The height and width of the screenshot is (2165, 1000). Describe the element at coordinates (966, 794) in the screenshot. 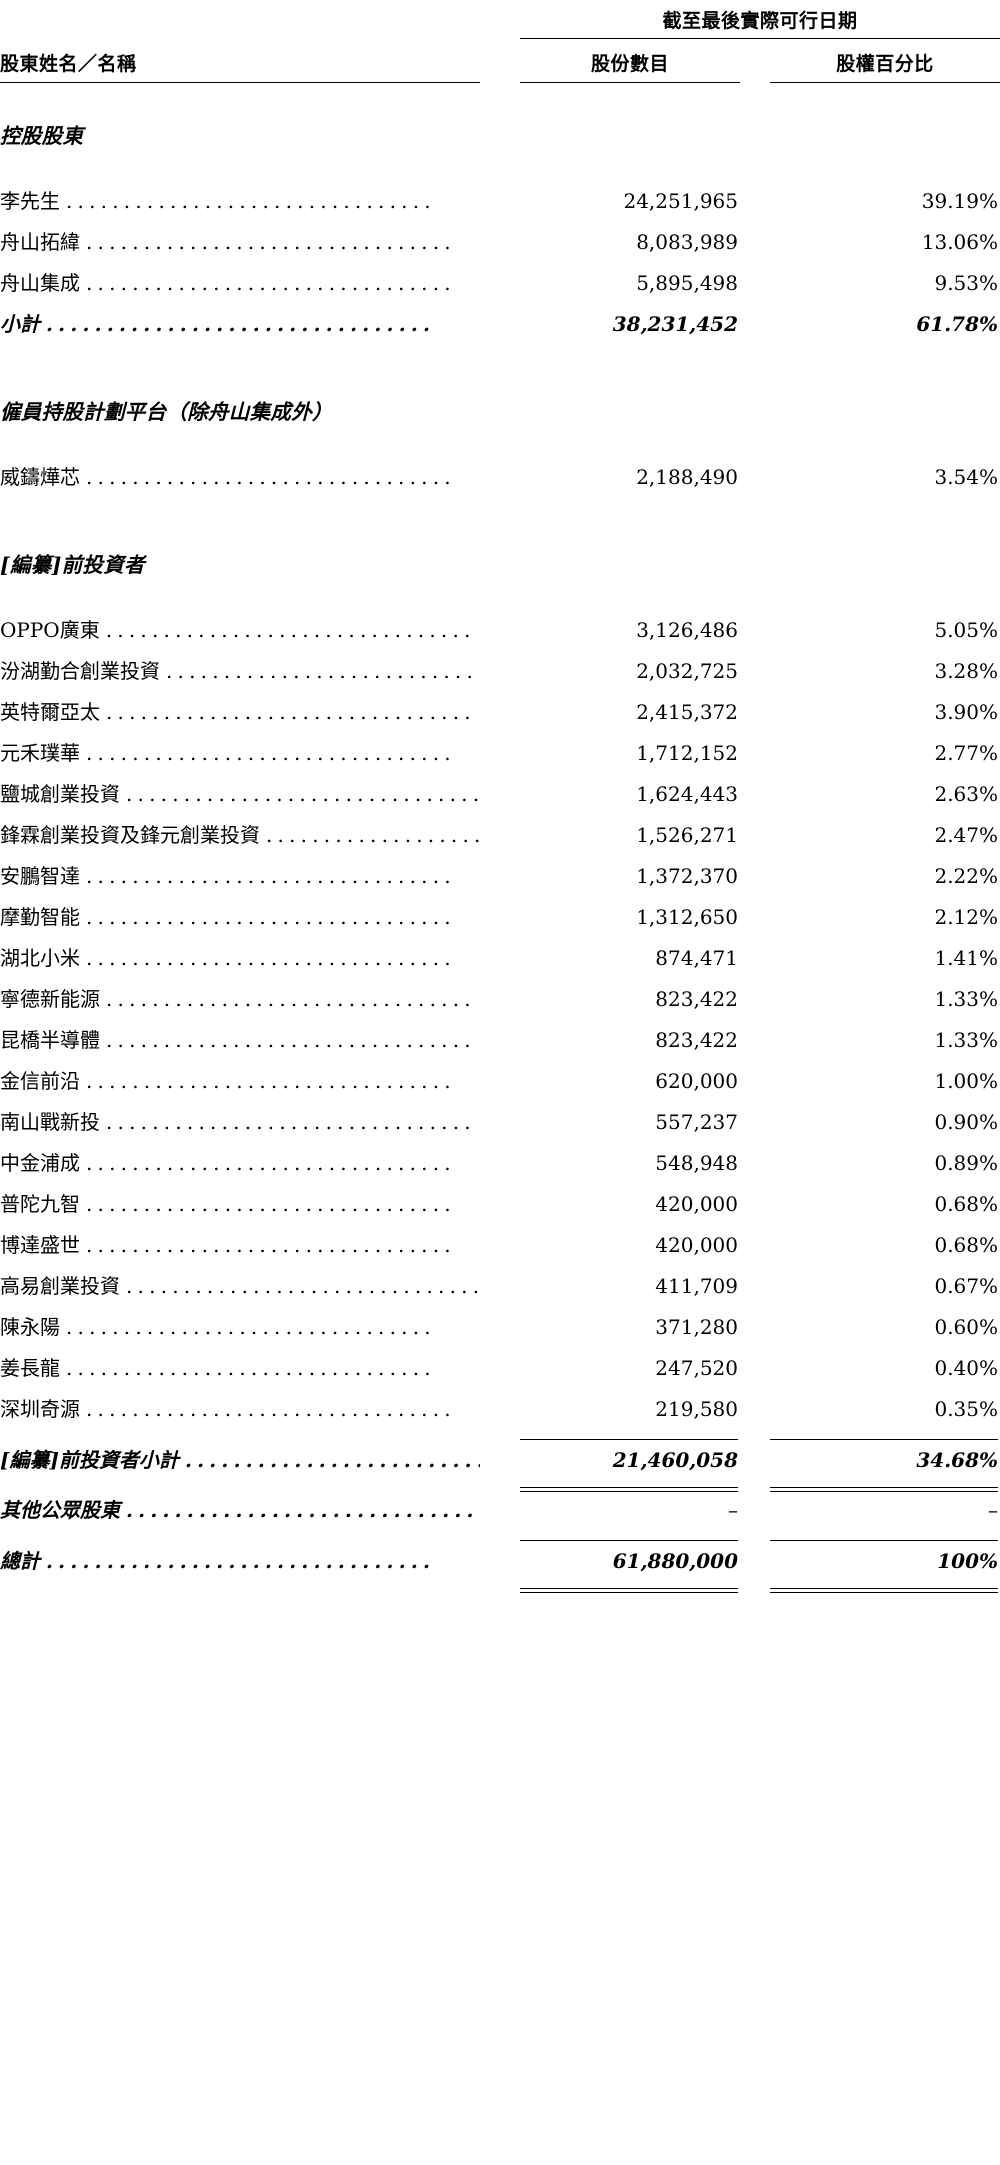

I see `row-pct: 2.63%` at that location.